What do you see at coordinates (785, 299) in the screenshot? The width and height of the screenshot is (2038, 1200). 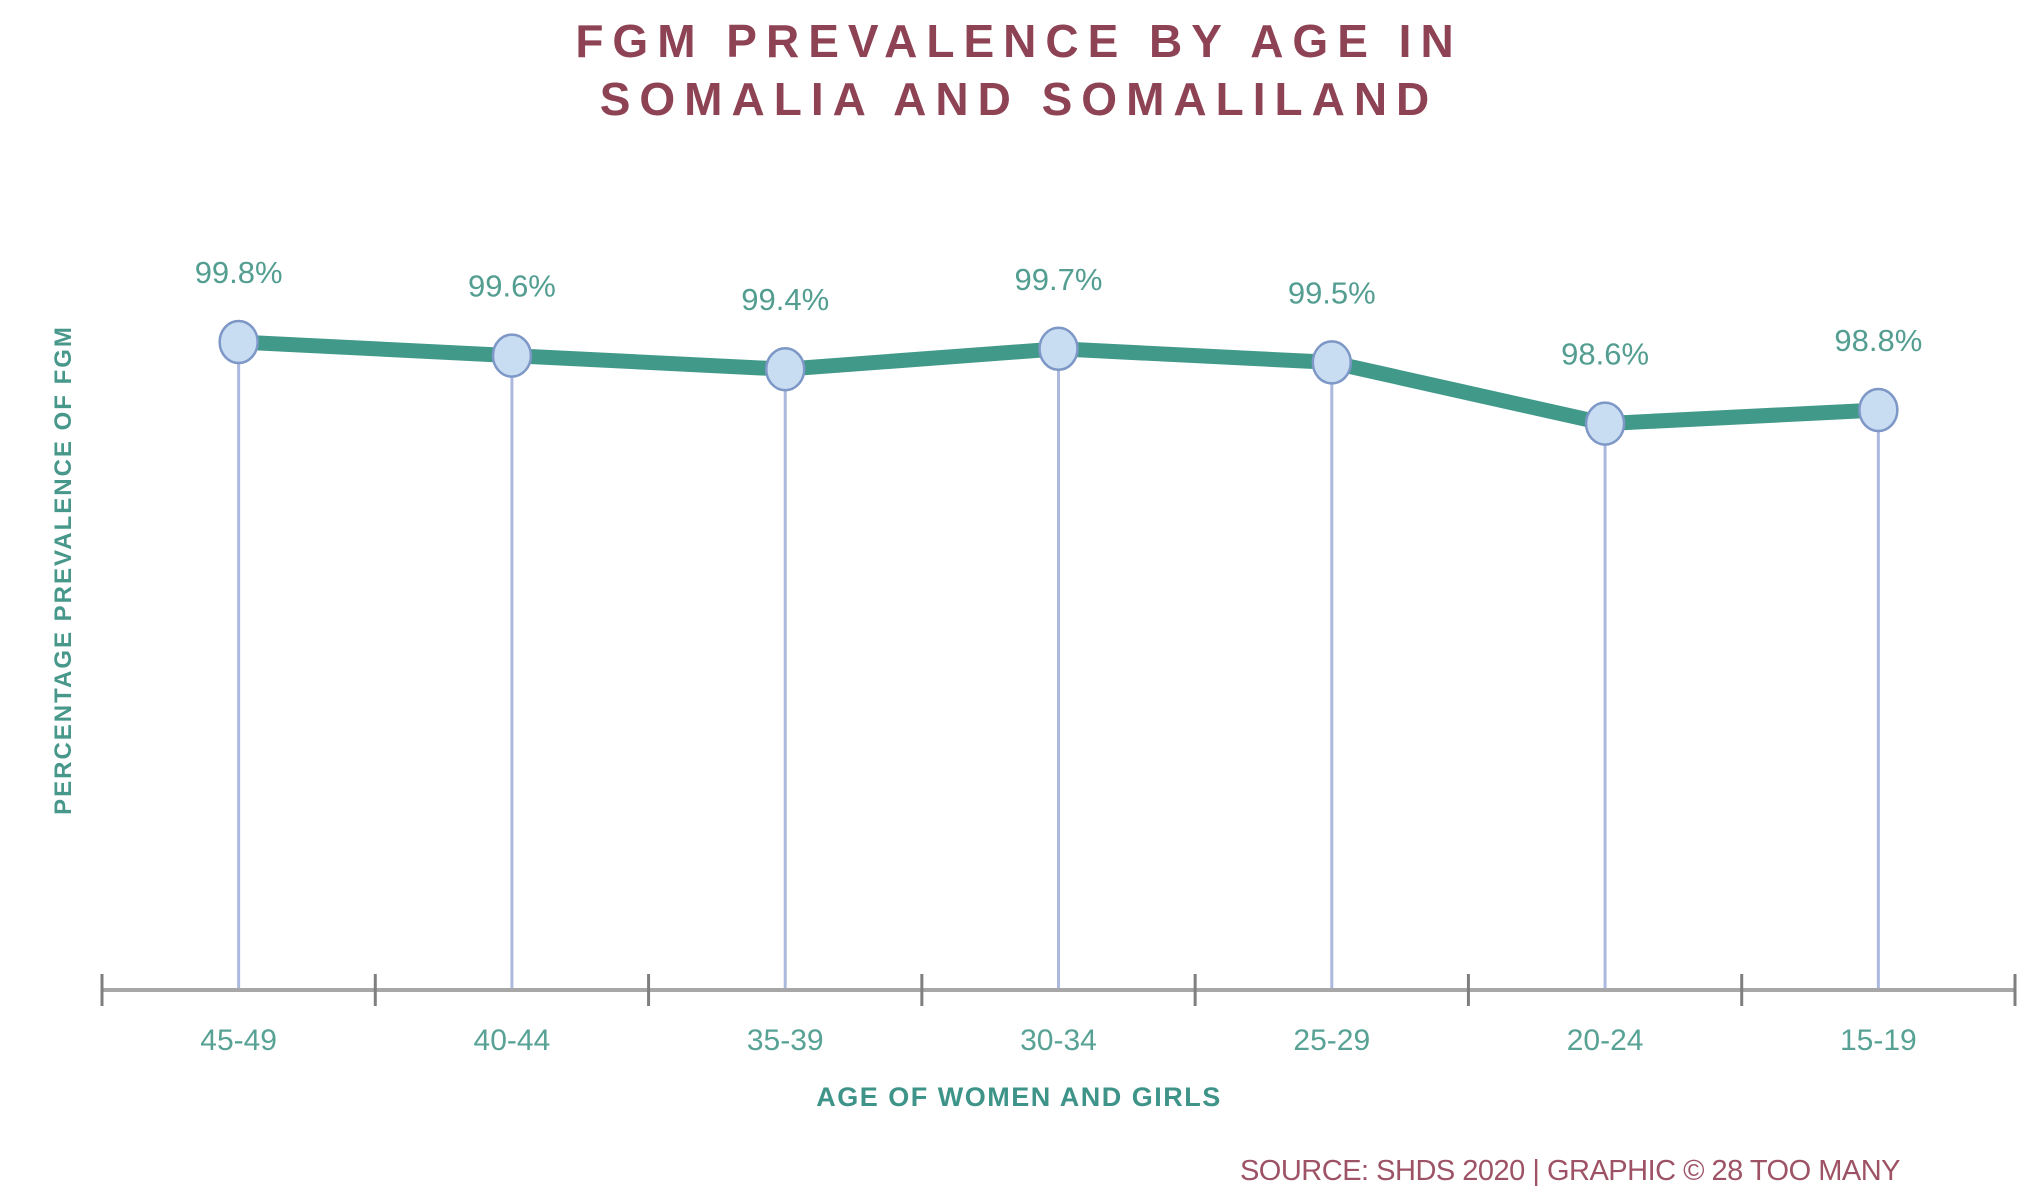 I see `data-point-label: 99.4%` at bounding box center [785, 299].